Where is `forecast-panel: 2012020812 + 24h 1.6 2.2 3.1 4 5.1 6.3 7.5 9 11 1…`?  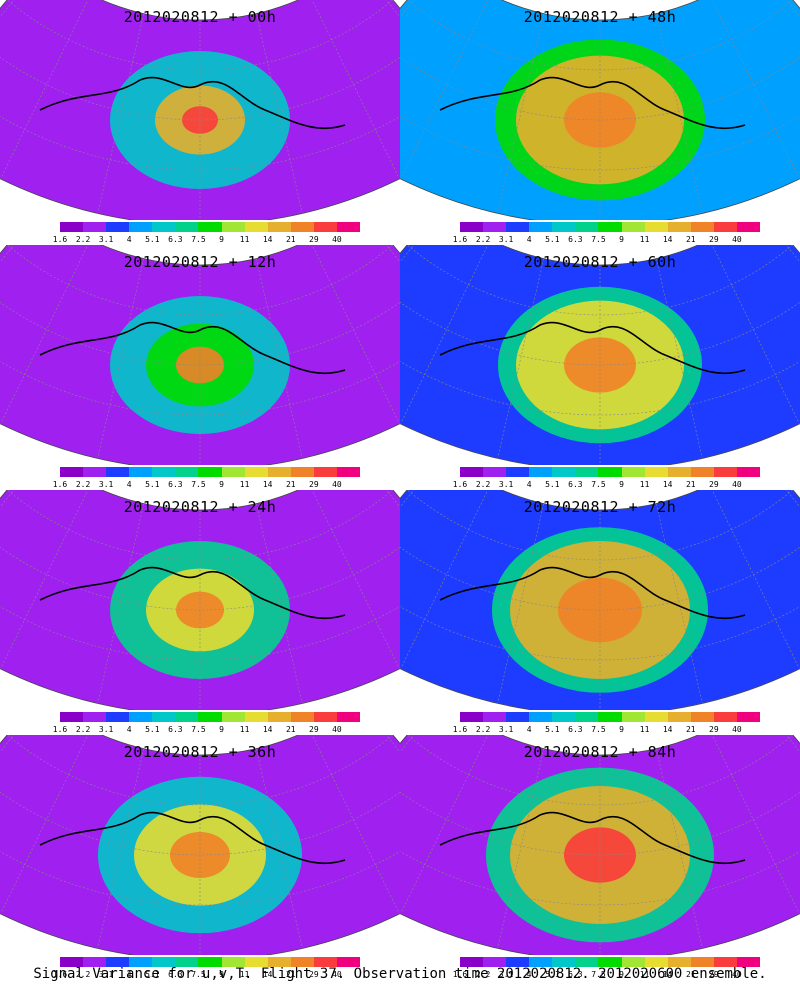 forecast-panel: 2012020812 + 24h 1.6 2.2 3.1 4 5.1 6.3 7.5 9 11 1… is located at coordinates (200, 612).